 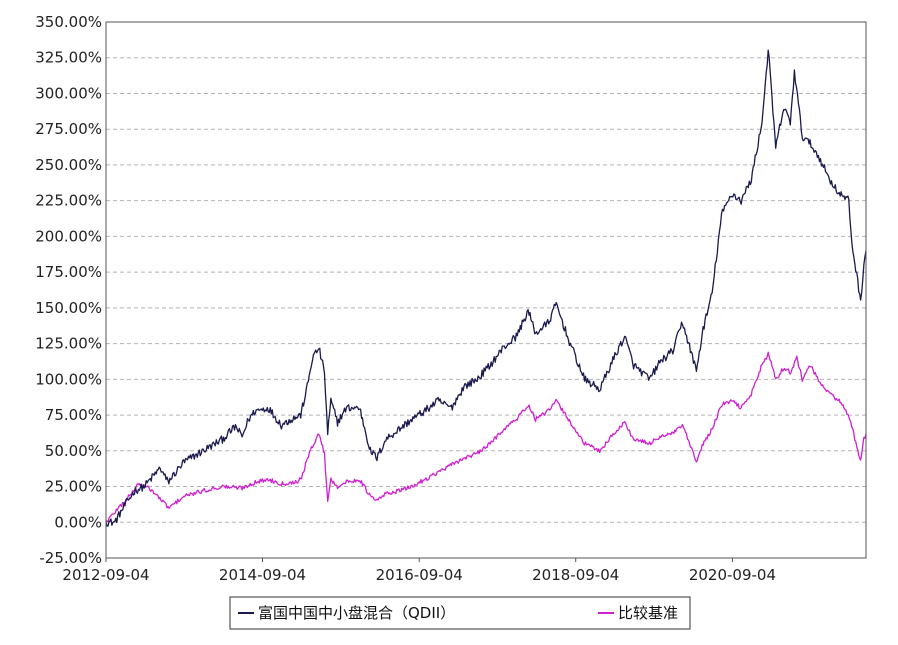 What do you see at coordinates (68, 379) in the screenshot?
I see `y-tick-label: 100.00%` at bounding box center [68, 379].